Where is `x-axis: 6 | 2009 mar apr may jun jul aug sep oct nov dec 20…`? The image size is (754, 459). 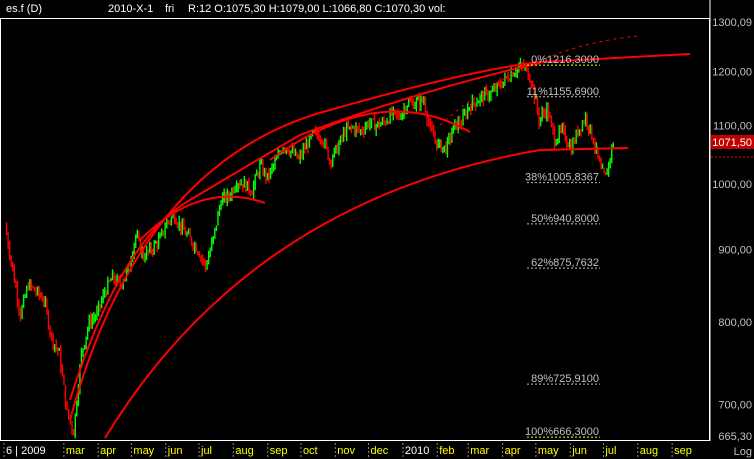
x-axis: 6 | 2009 mar apr may jun jul aug sep oct nov dec 20… is located at coordinates (347, 450).